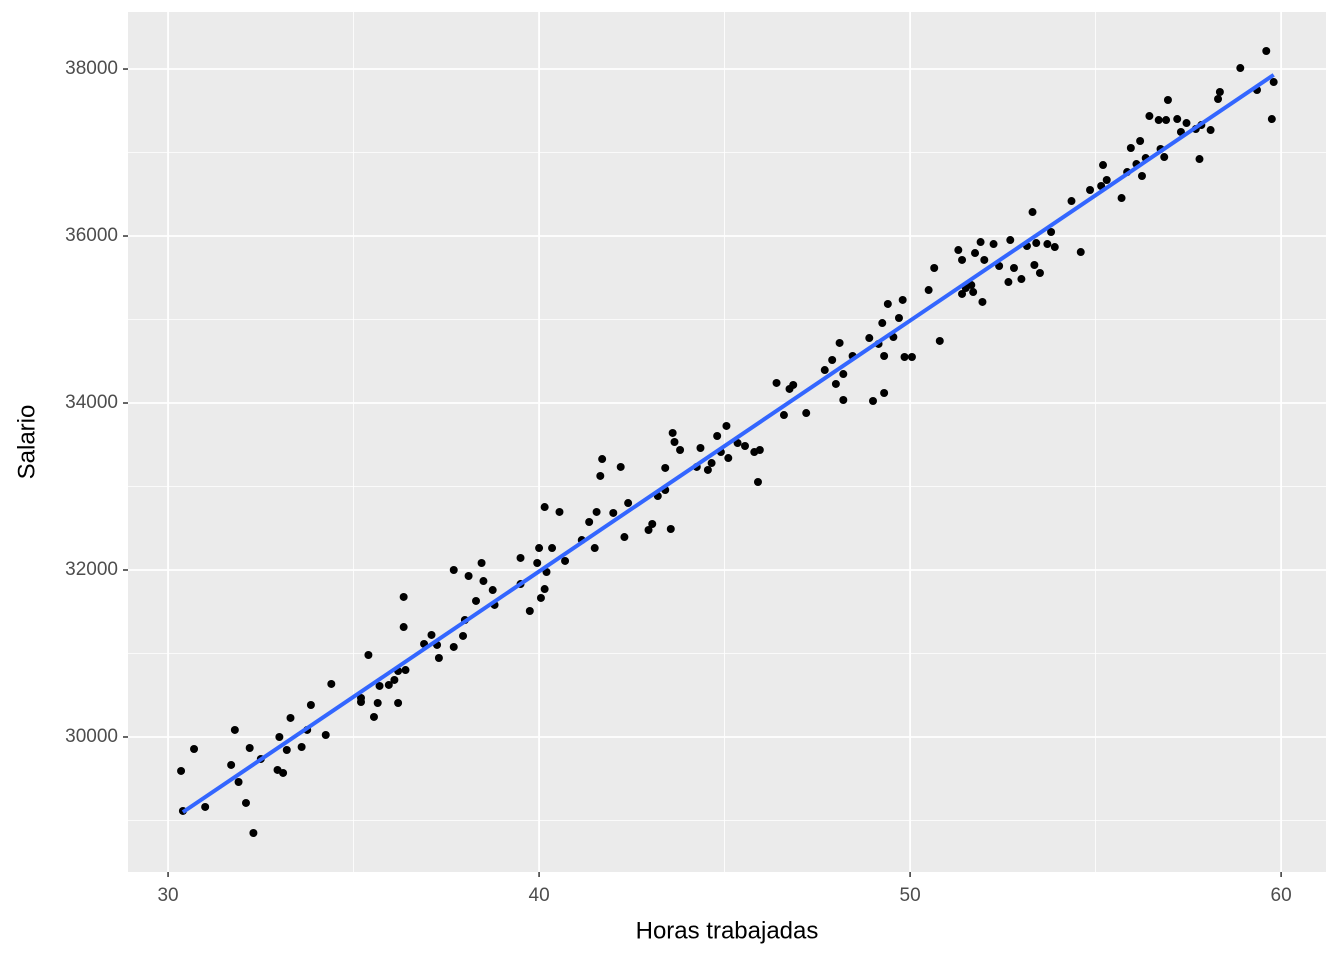 The image size is (1344, 965). What do you see at coordinates (91, 736) in the screenshot?
I see `y-tick-label: 30000` at bounding box center [91, 736].